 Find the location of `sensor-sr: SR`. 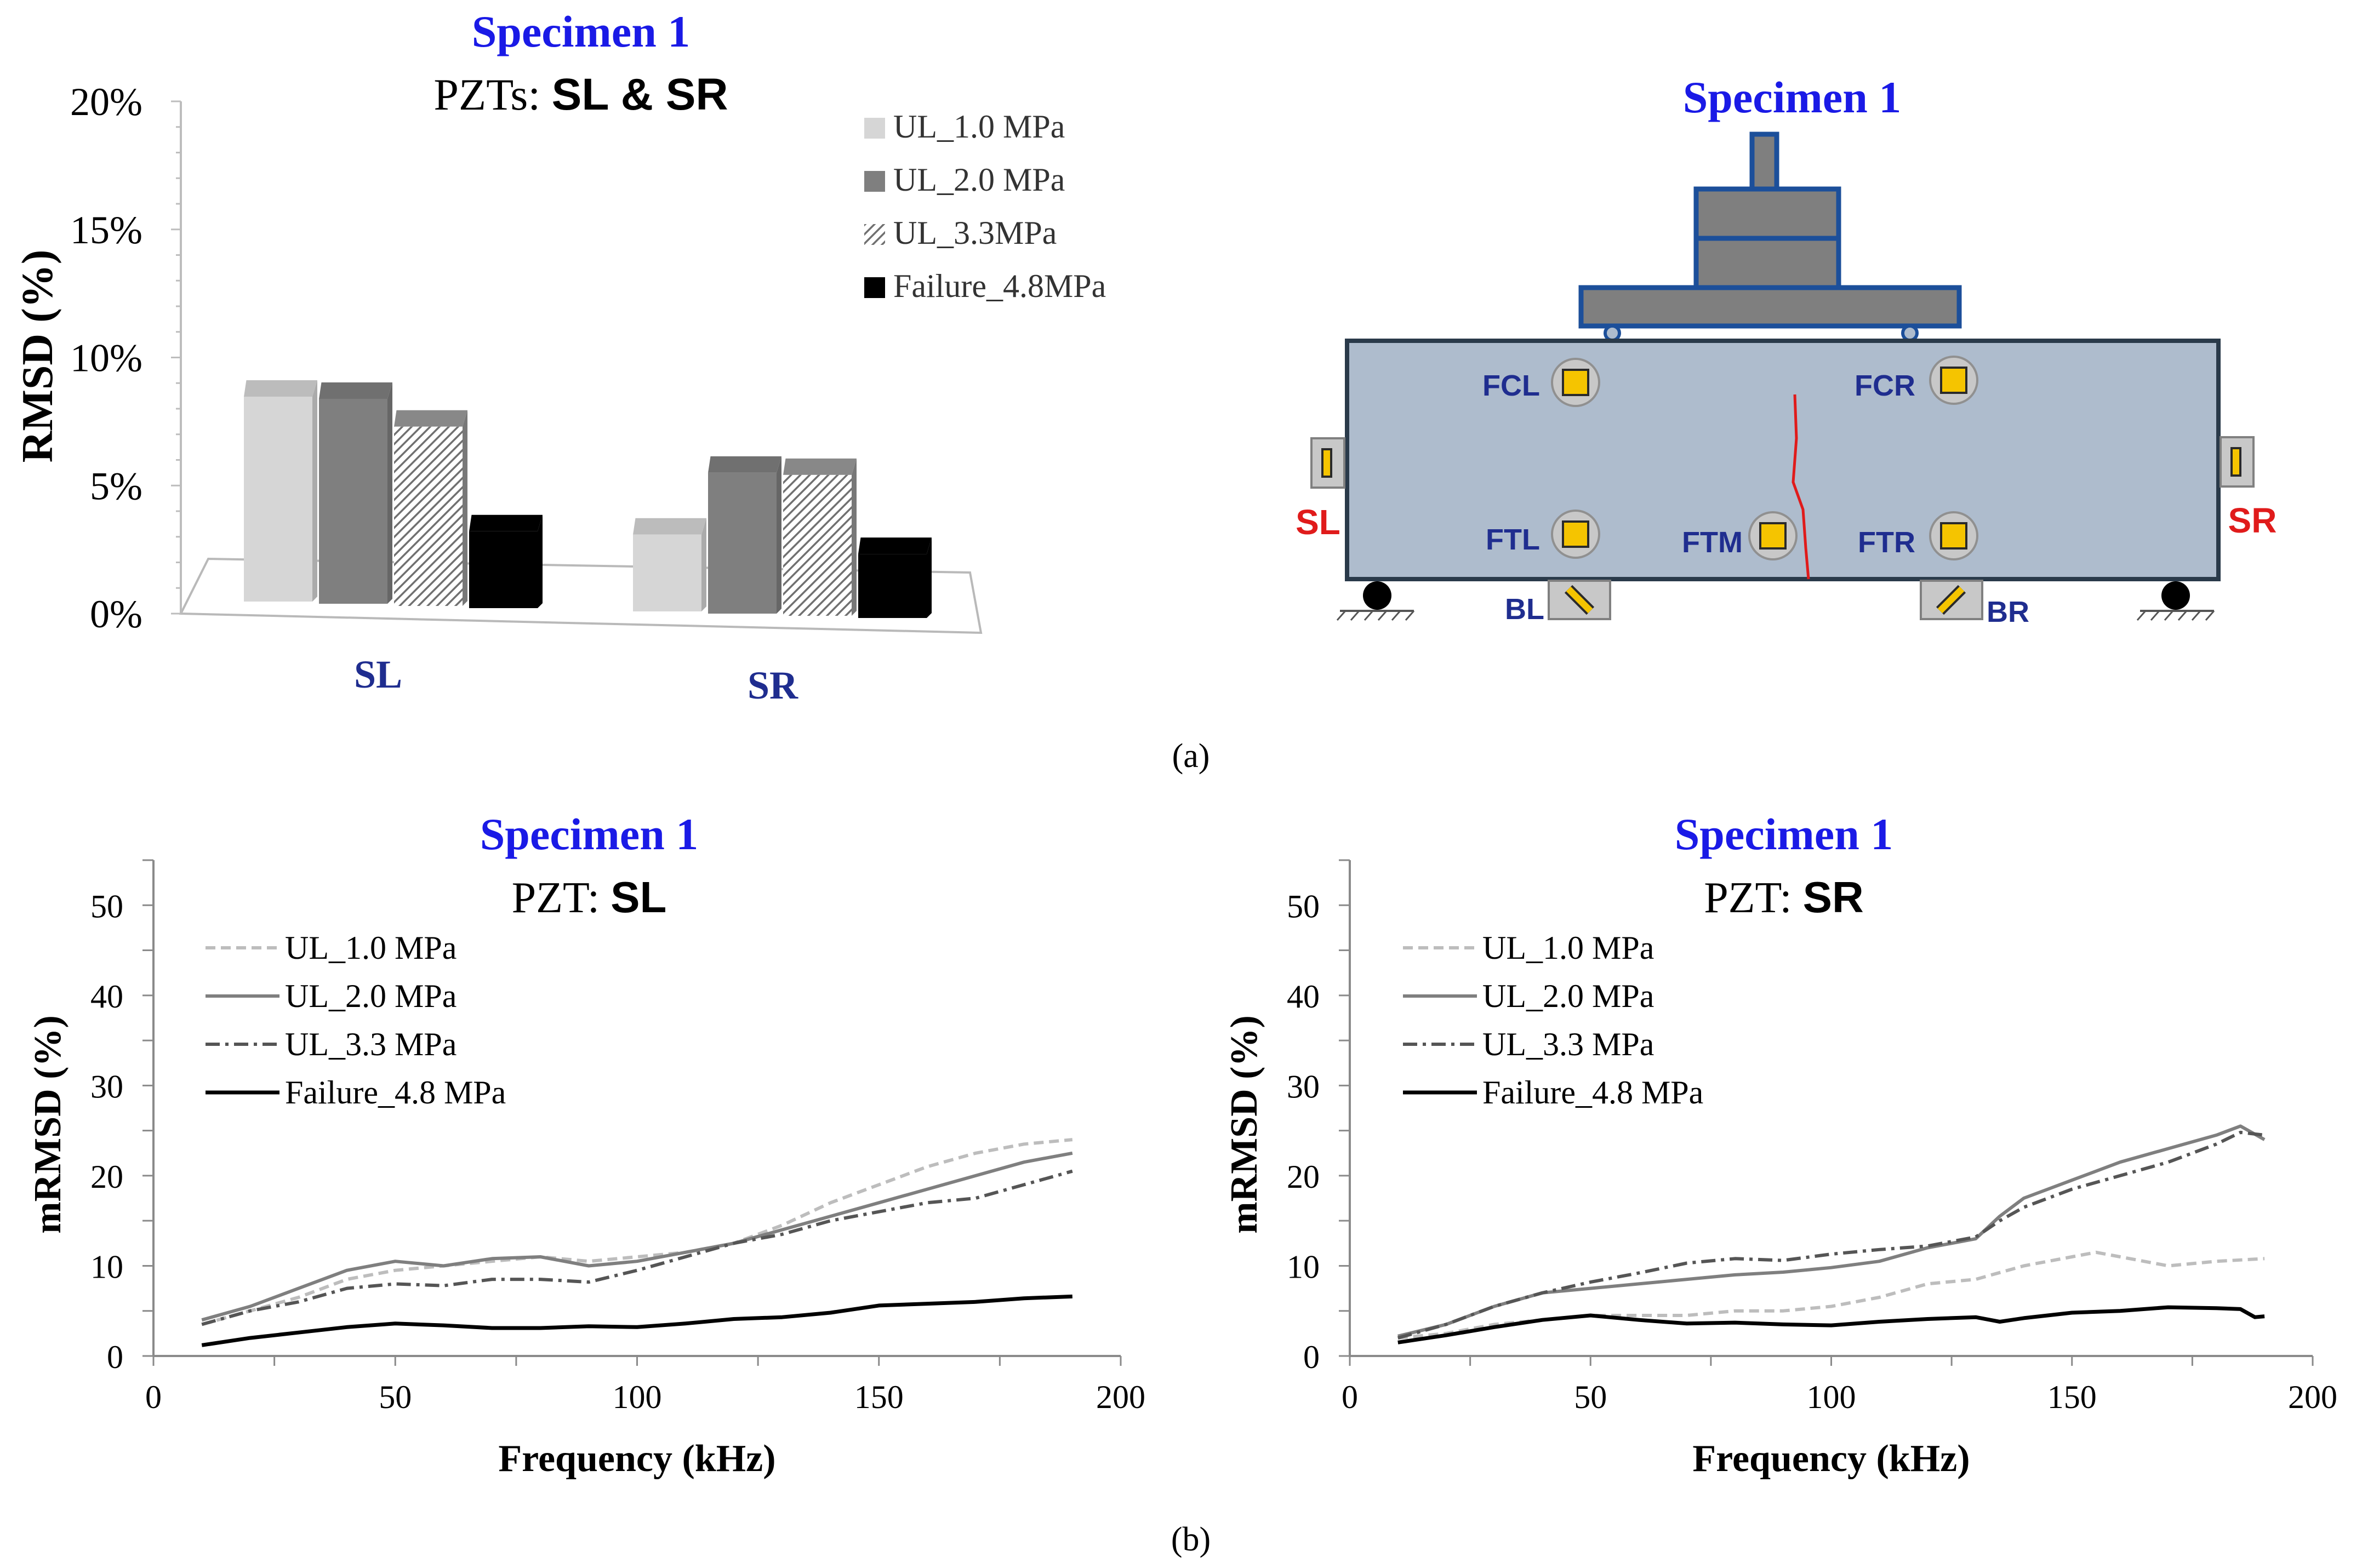

sensor-sr: SR is located at coordinates (2248, 488).